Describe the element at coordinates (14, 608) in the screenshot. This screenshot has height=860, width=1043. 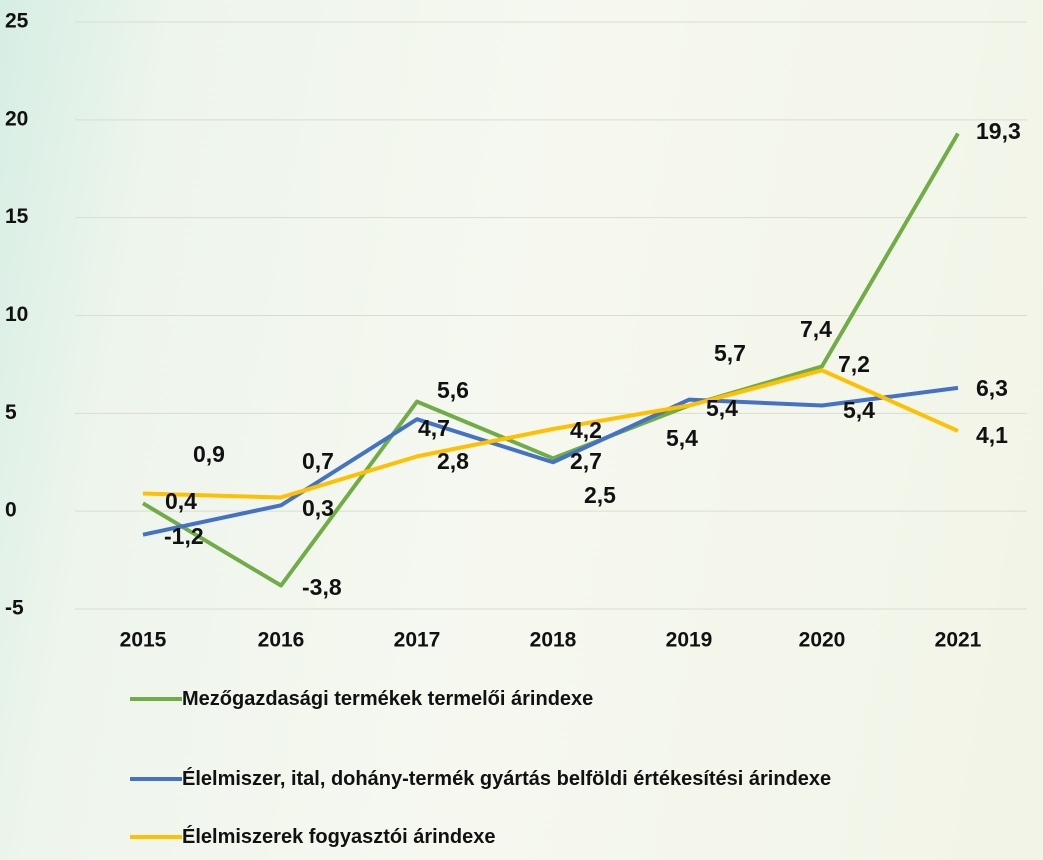
I see `y-tick-label: -5` at that location.